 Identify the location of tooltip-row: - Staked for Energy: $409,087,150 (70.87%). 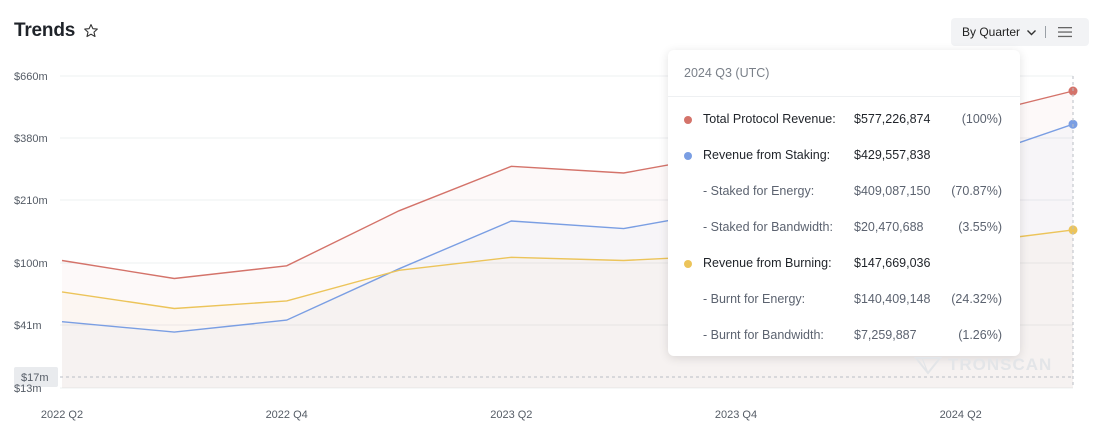
(844, 192).